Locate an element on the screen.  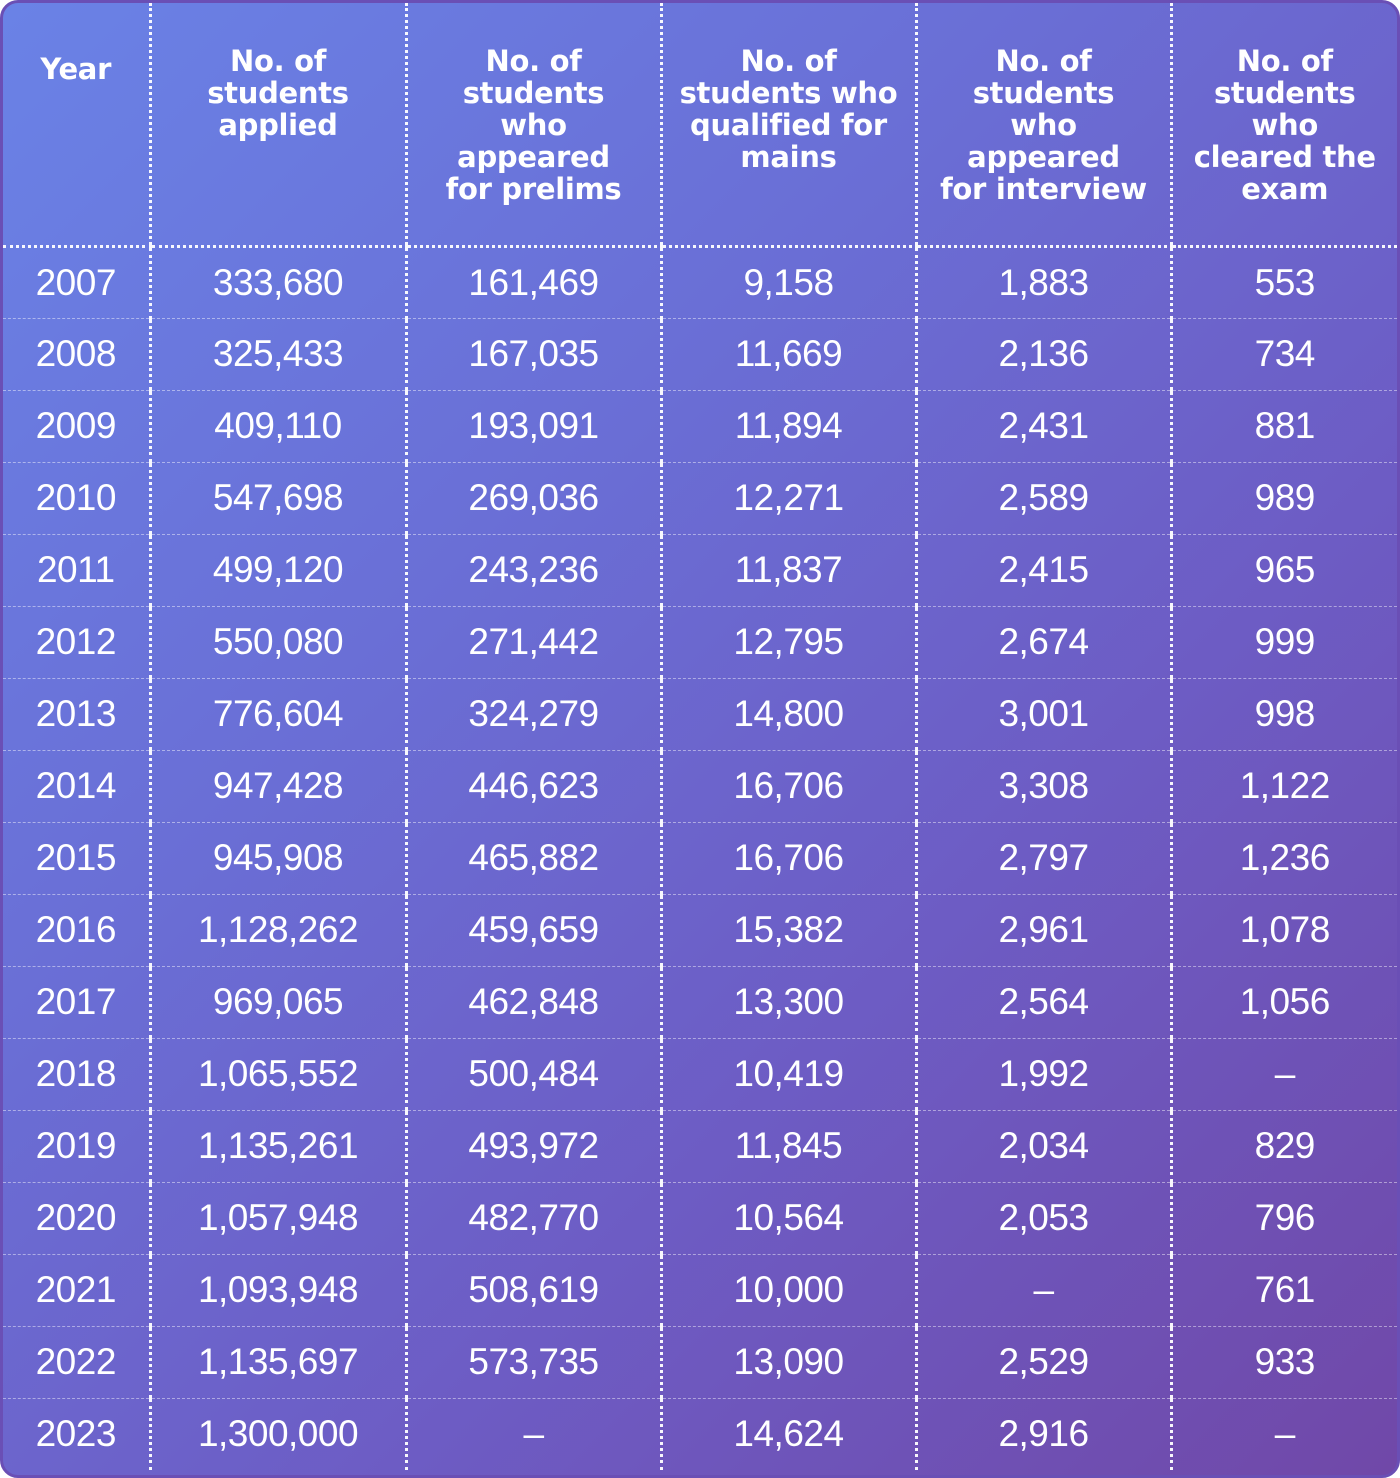
cell-year: 2012 is located at coordinates (76, 642).